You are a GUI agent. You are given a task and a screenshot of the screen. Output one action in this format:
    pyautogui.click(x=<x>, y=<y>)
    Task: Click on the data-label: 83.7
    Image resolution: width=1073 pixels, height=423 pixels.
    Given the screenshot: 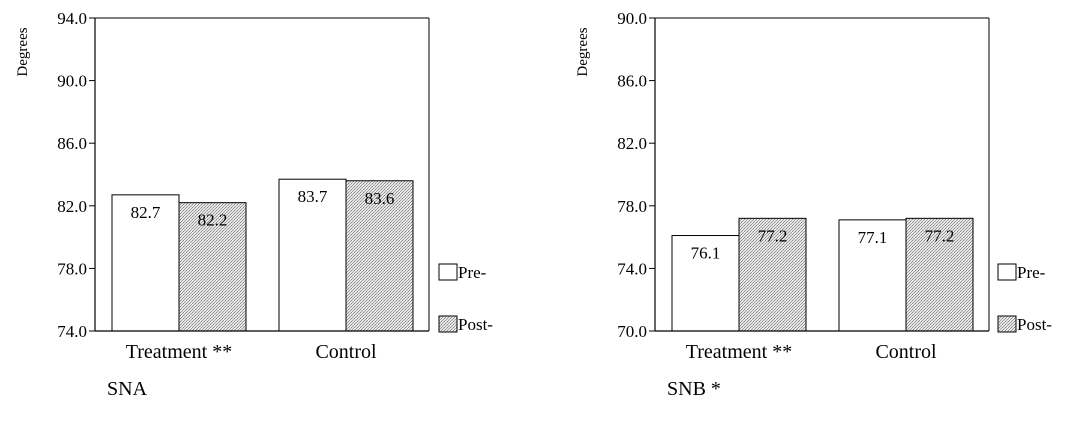 What is the action you would take?
    pyautogui.click(x=313, y=196)
    